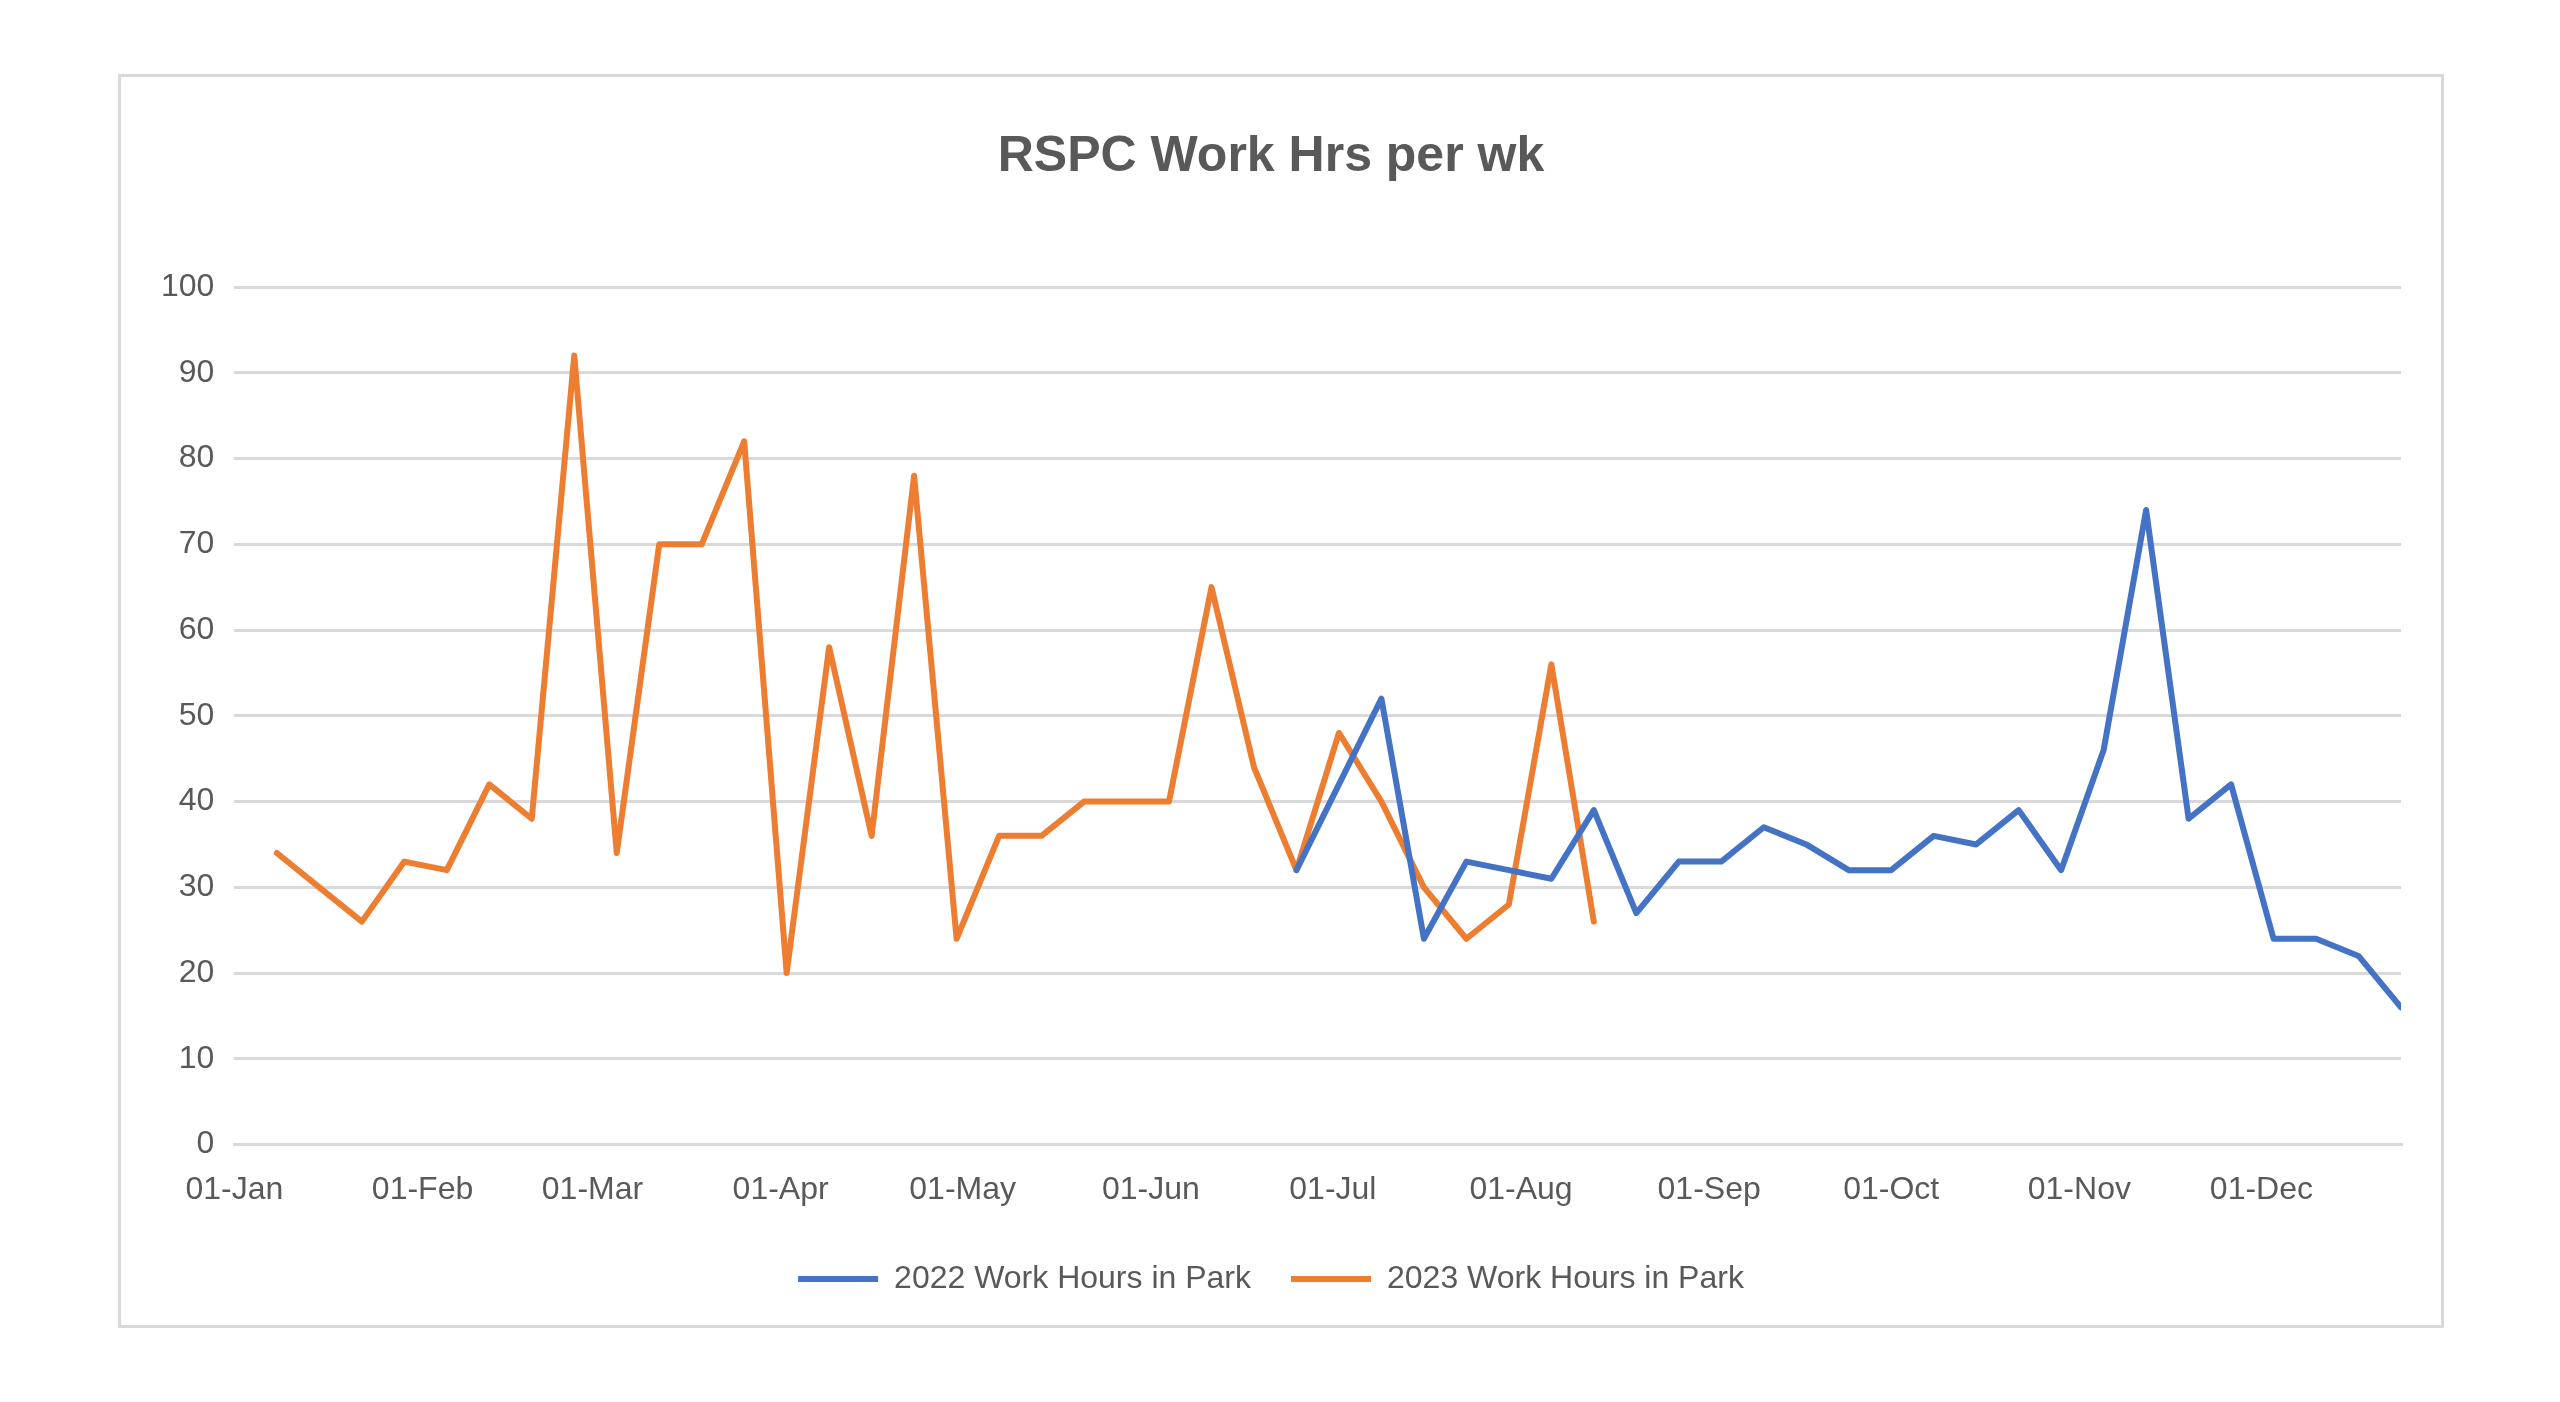 The width and height of the screenshot is (2560, 1402). Describe the element at coordinates (1521, 1187) in the screenshot. I see `x-tick-label: 01-Aug` at that location.